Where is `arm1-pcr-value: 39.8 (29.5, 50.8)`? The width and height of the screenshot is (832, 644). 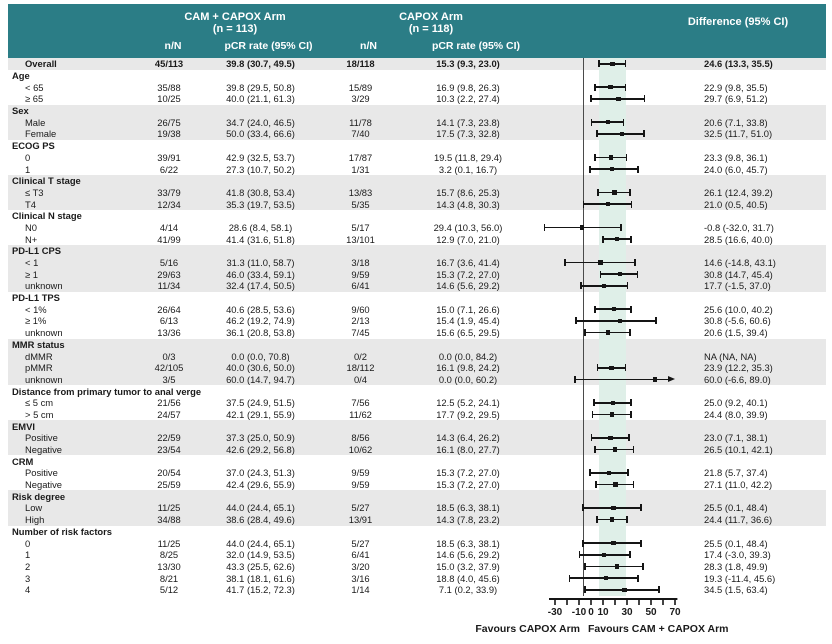 arm1-pcr-value: 39.8 (29.5, 50.8) is located at coordinates (260, 87).